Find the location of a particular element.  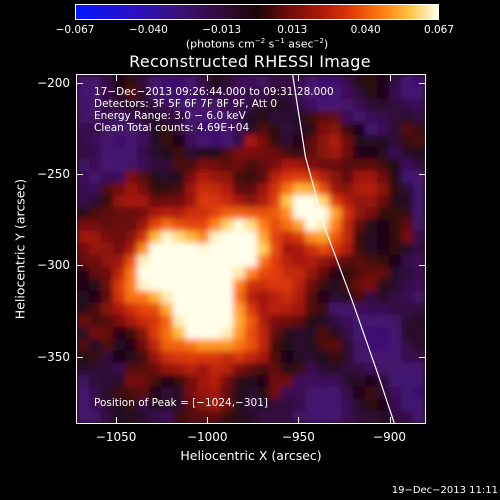

y-tick-label: −200 is located at coordinates (53, 83).